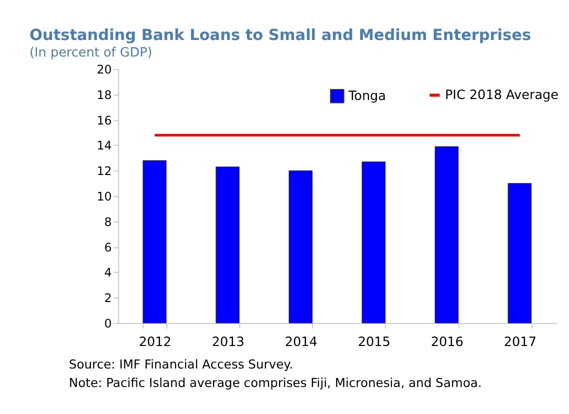  I want to click on y-tick-label: 16, so click(104, 120).